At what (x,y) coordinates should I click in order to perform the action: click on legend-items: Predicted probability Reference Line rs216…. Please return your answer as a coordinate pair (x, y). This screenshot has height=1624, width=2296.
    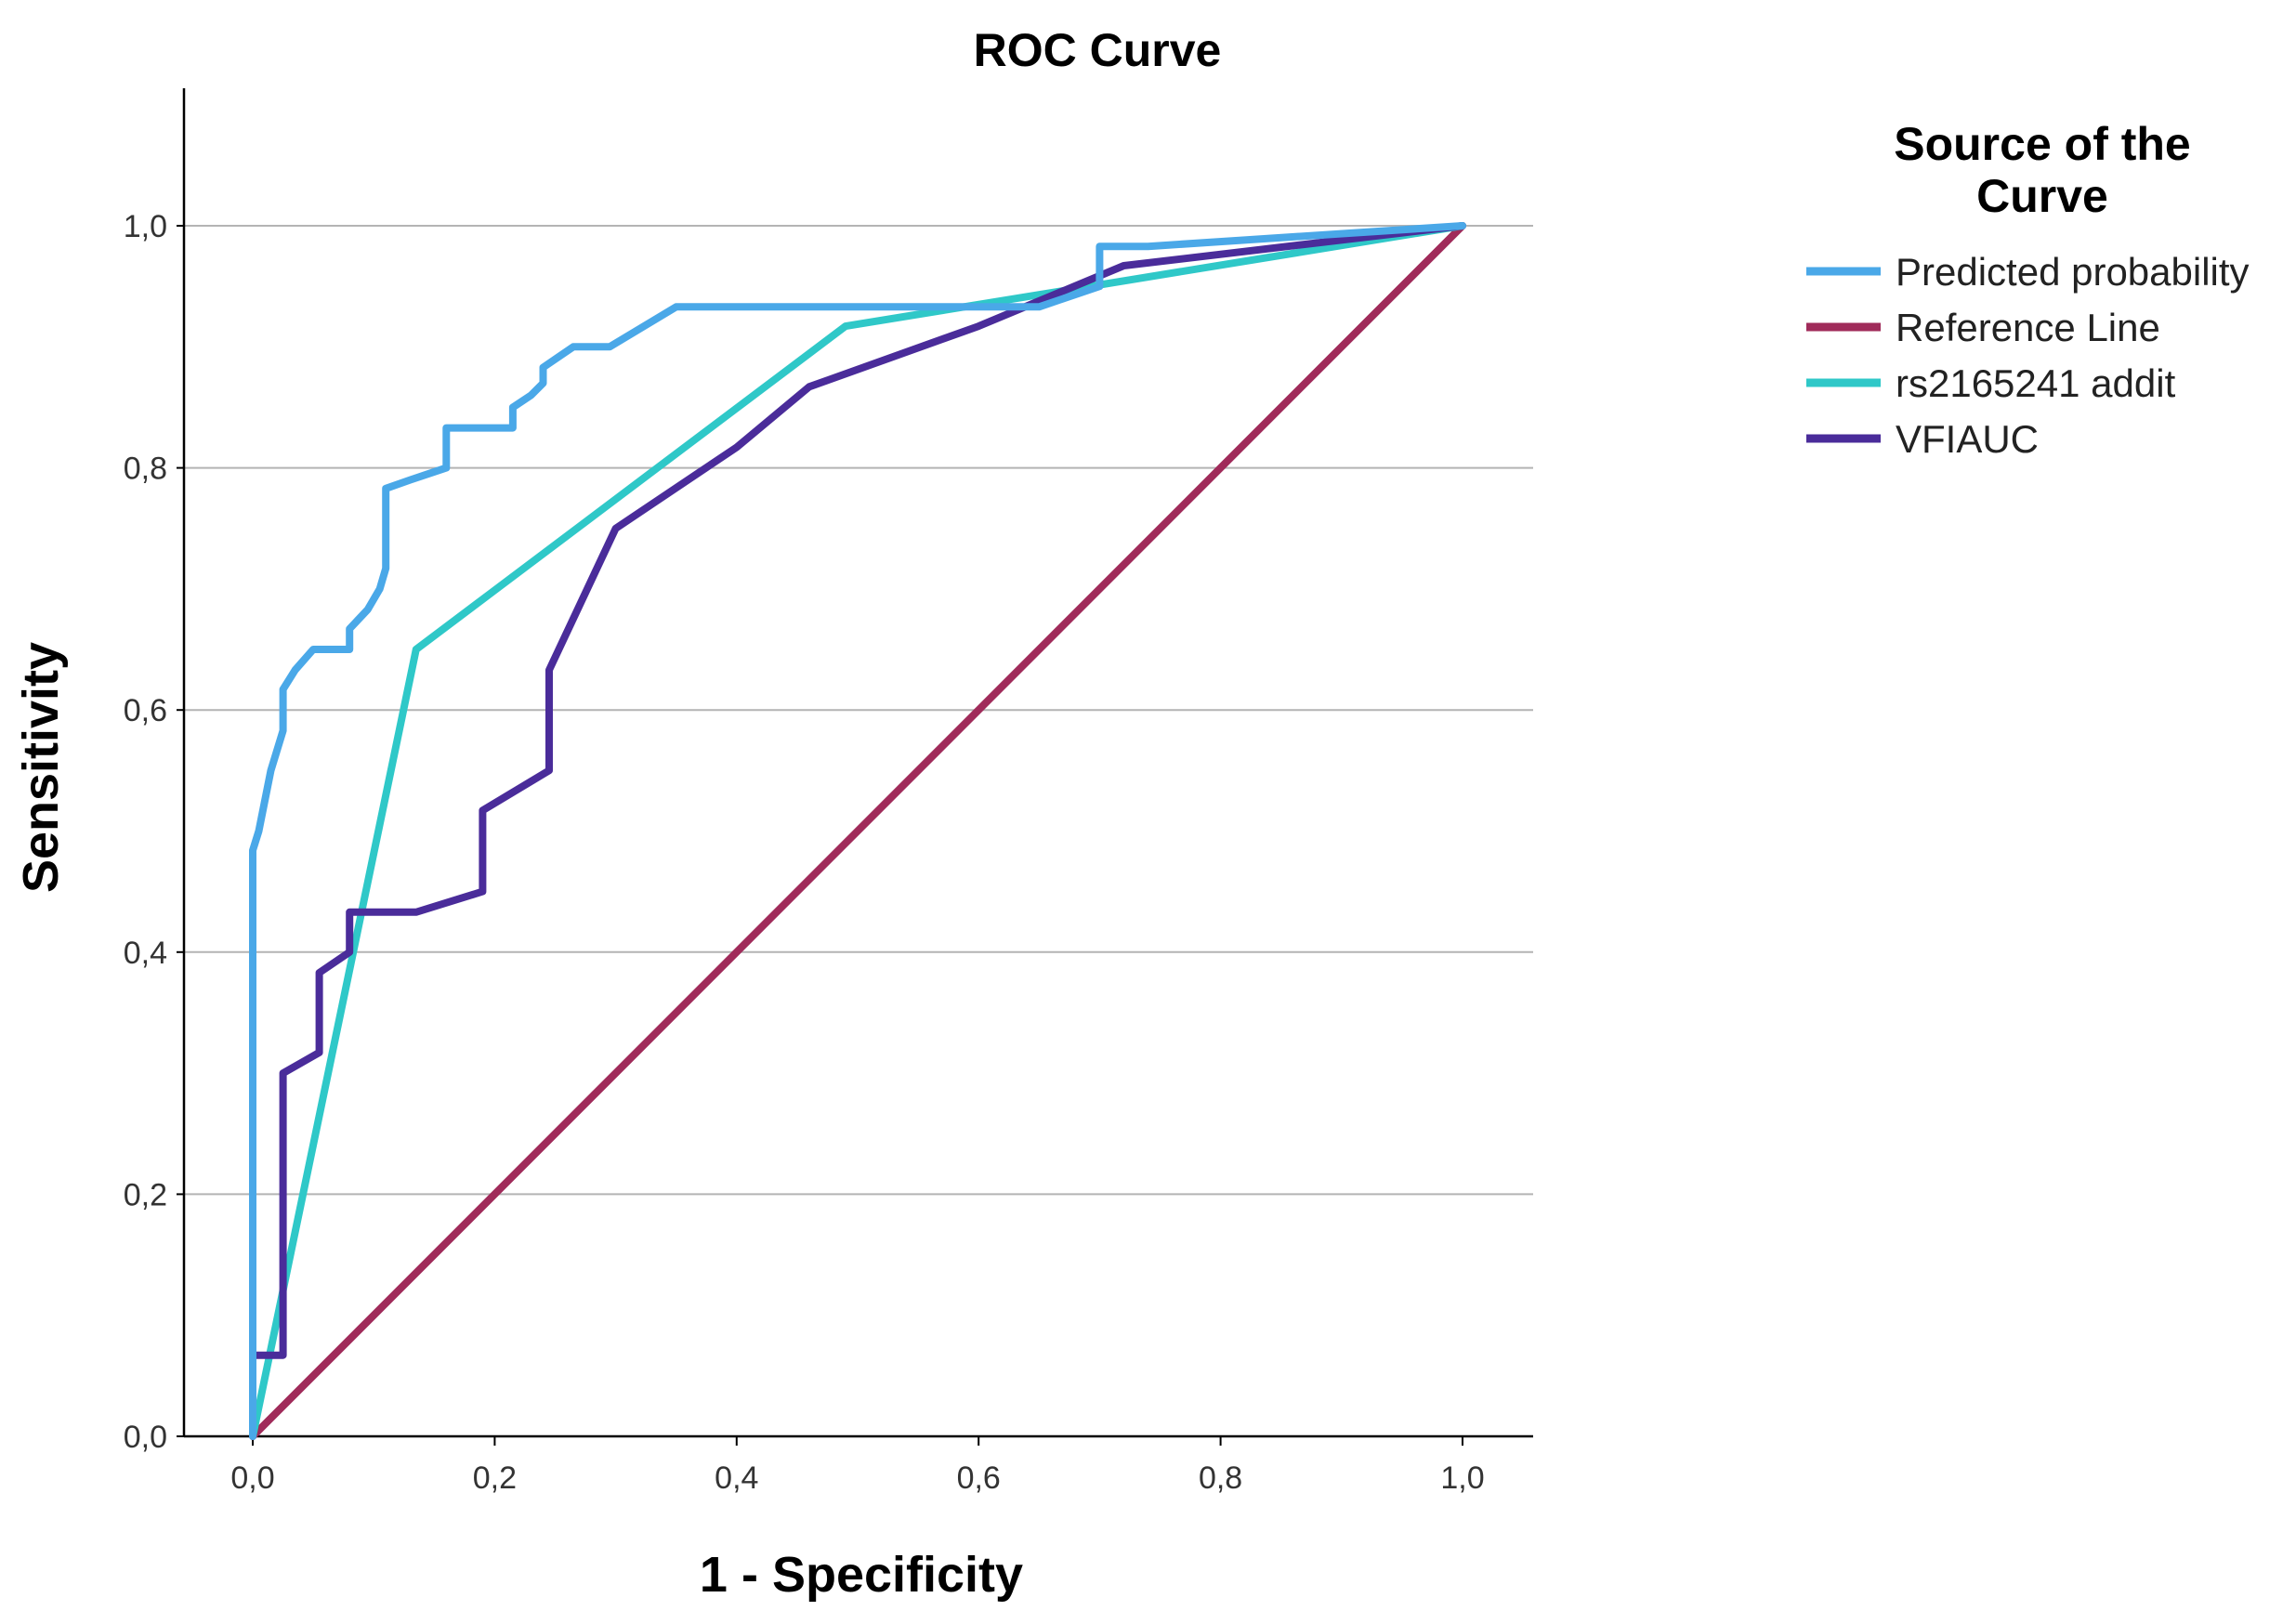
    Looking at the image, I should click on (2028, 355).